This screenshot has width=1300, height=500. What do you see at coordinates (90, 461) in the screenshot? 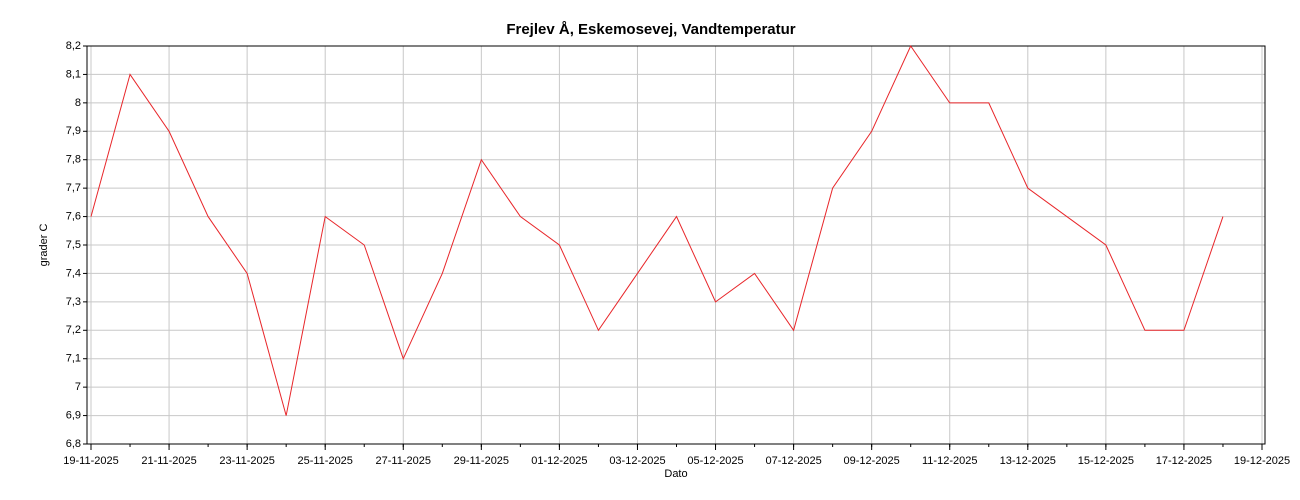
I see `x-tick-label: 19-11-2025` at bounding box center [90, 461].